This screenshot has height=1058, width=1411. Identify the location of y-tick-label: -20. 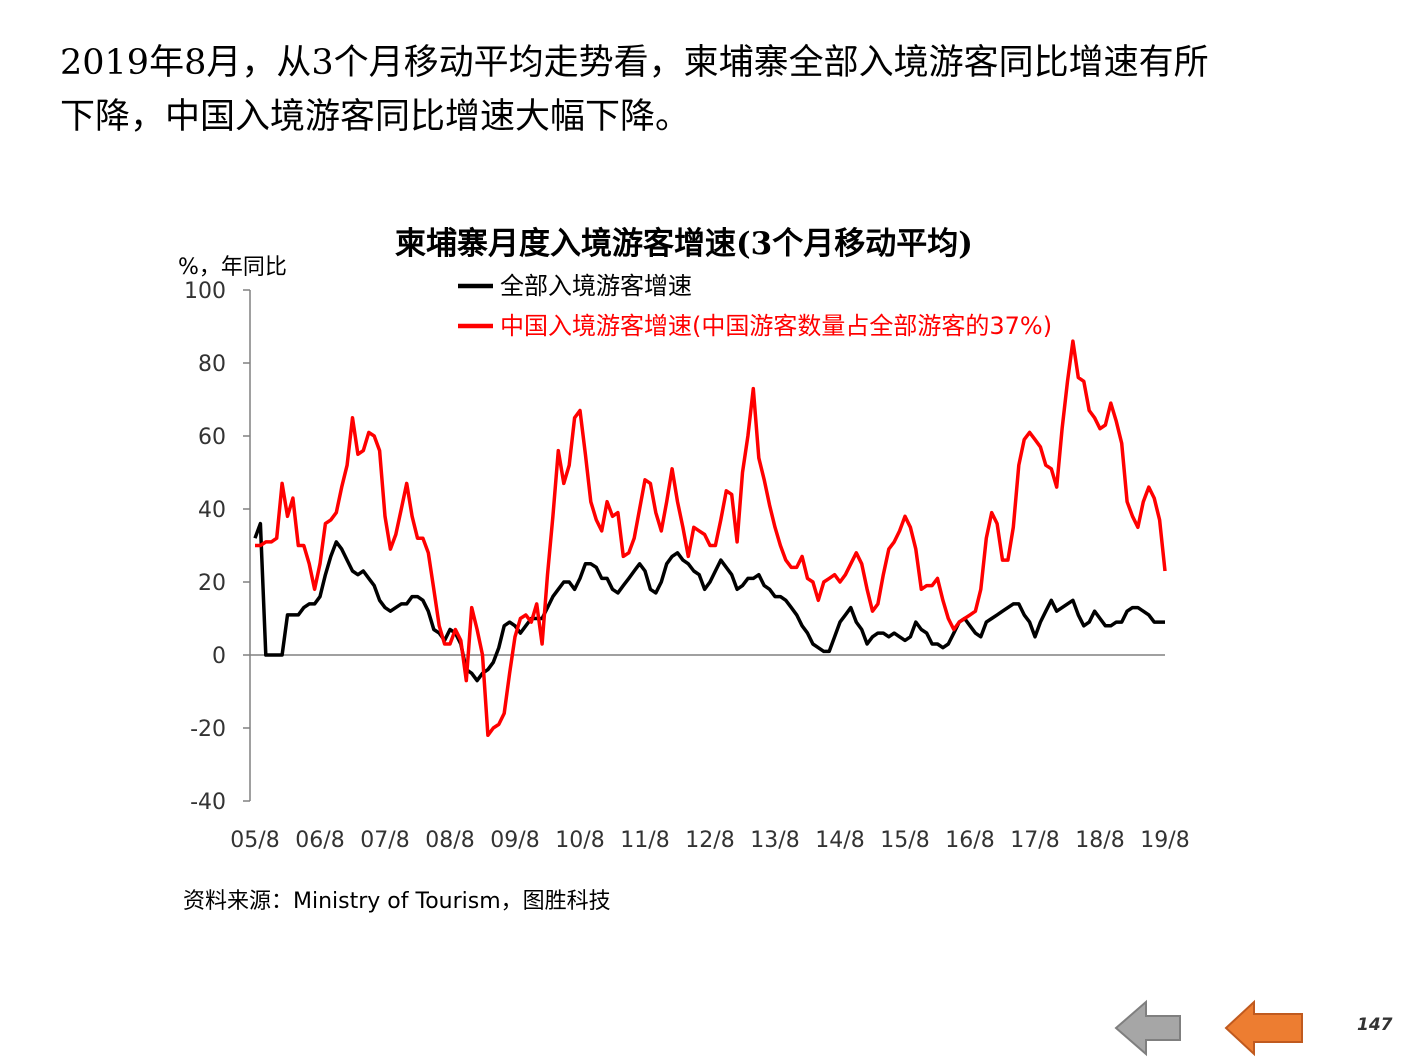
(208, 729).